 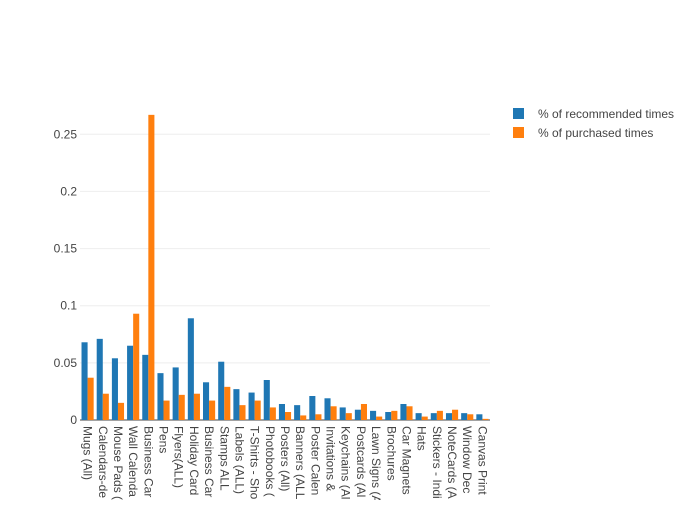 What do you see at coordinates (224, 458) in the screenshot?
I see `x-tick-label: Stamps ALL` at bounding box center [224, 458].